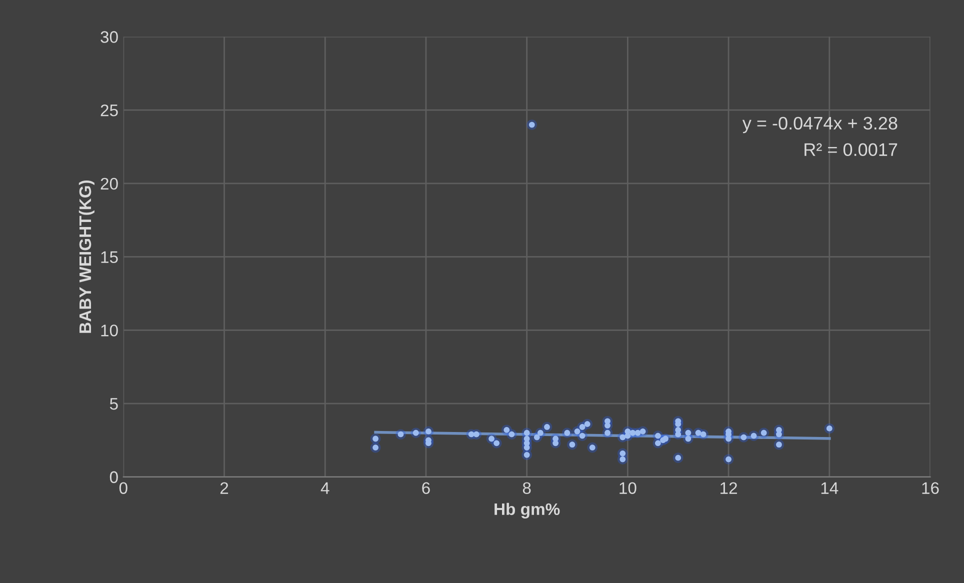  I want to click on x-tick-label: 12, so click(728, 488).